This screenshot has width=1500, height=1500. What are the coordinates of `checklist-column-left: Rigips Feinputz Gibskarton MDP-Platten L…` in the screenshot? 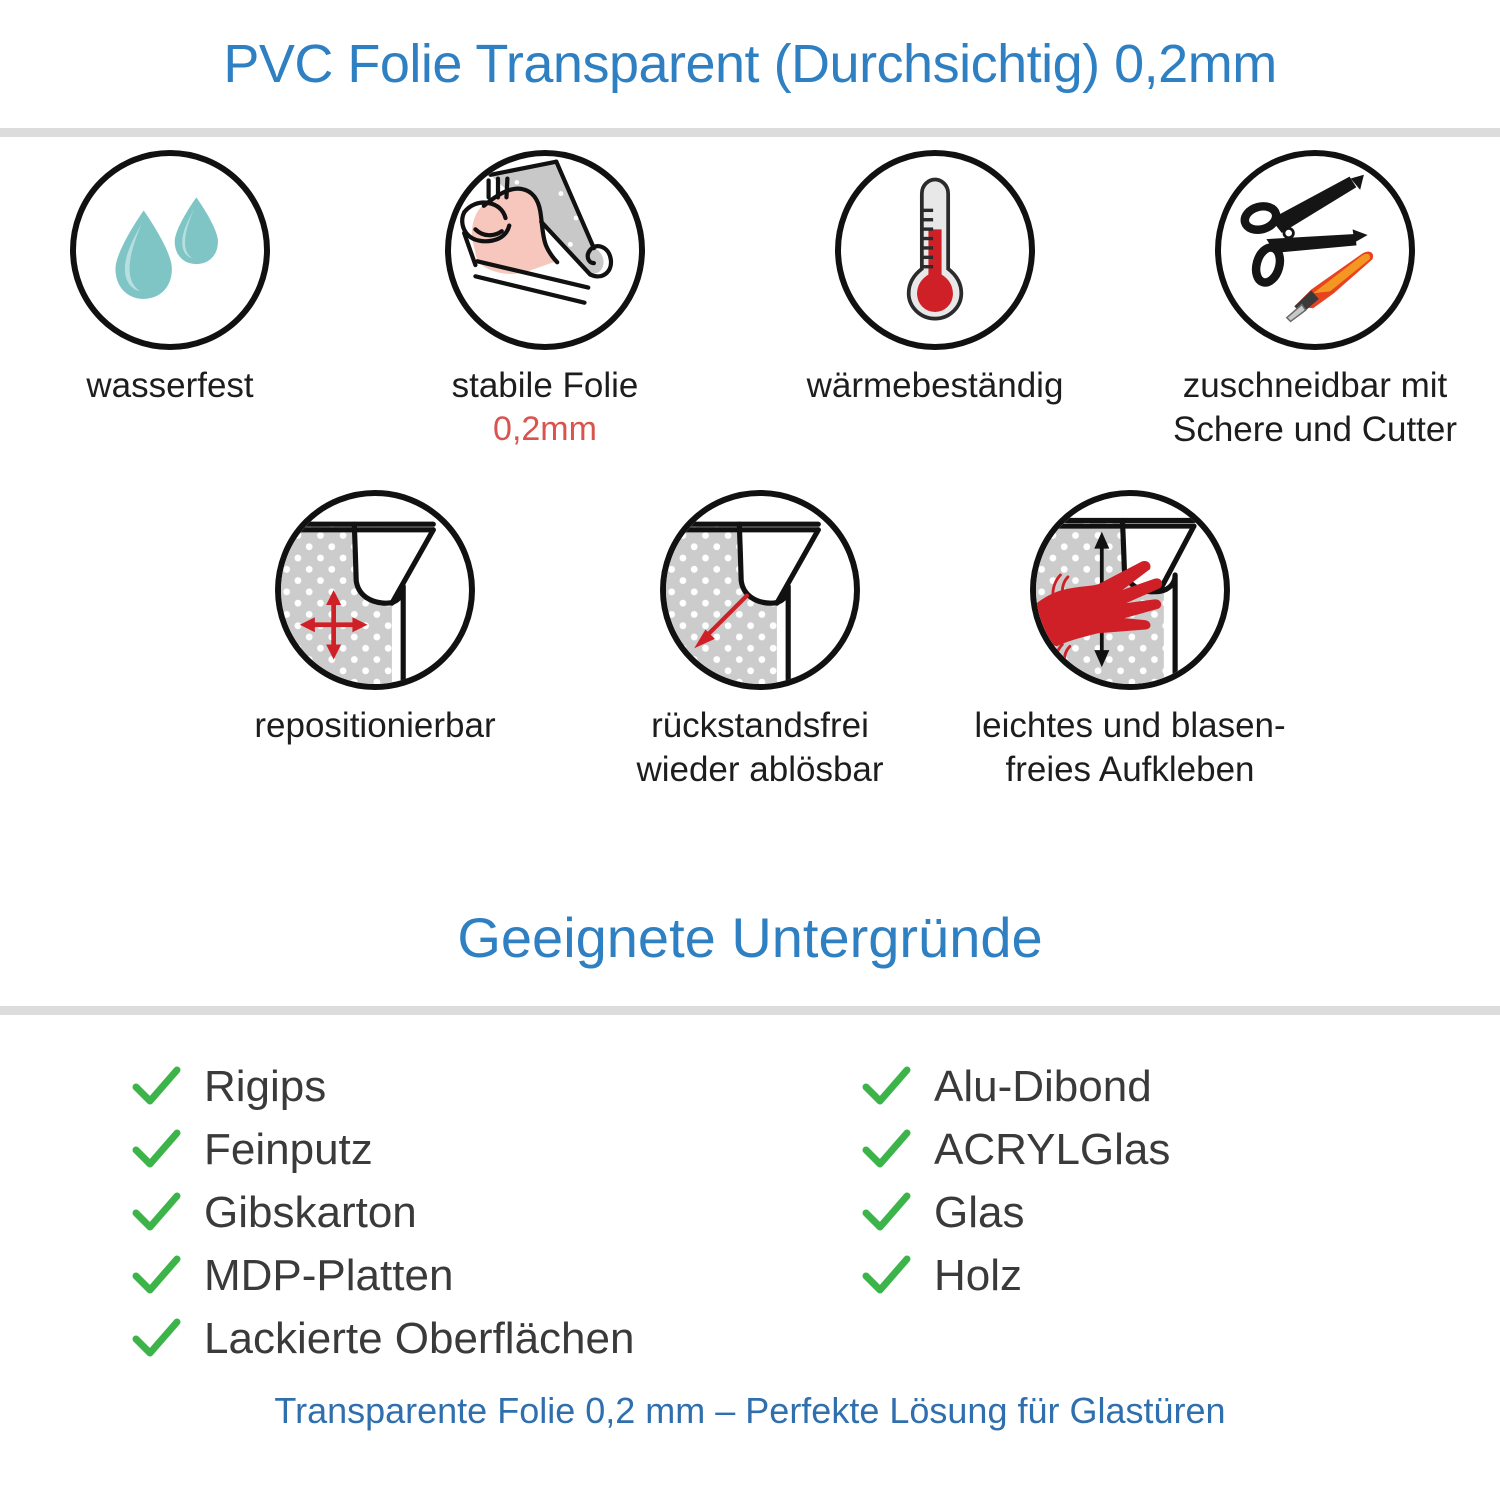 It's located at (495, 1212).